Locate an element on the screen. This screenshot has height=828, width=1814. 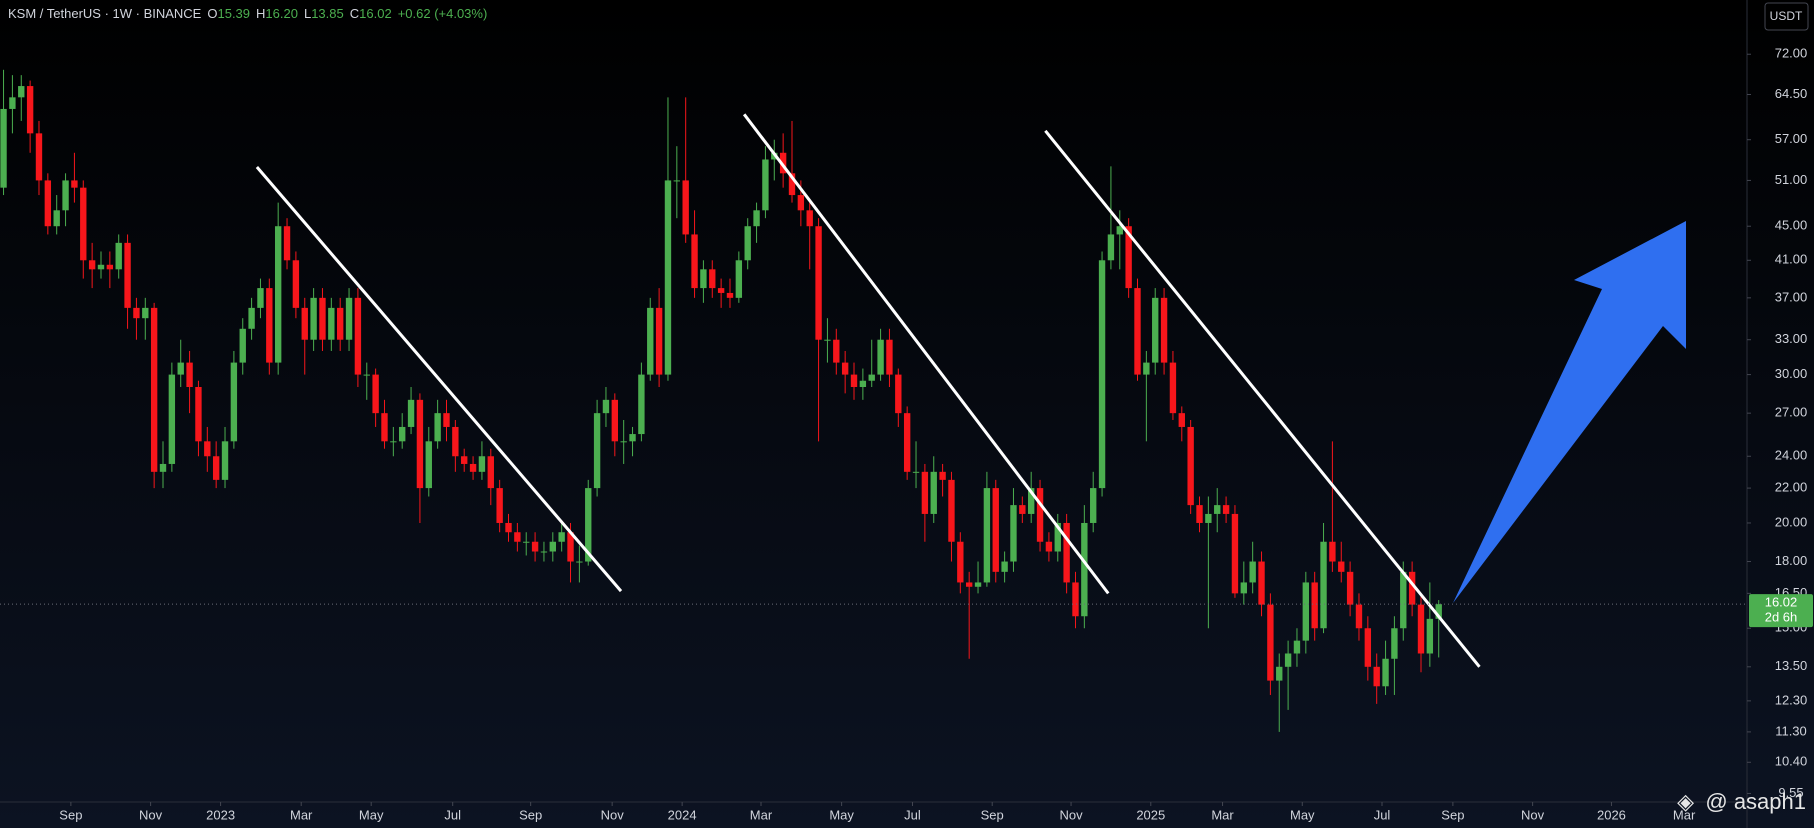
currency-badge is located at coordinates (1786, 16).